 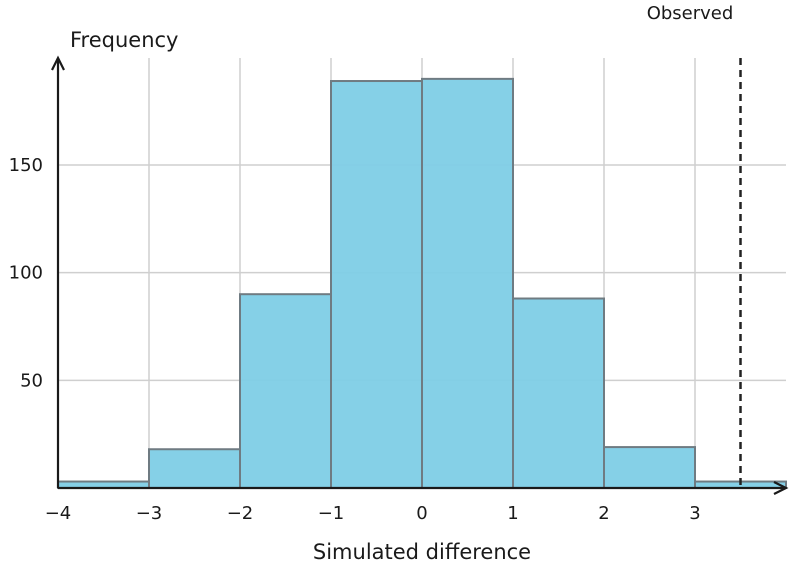 What do you see at coordinates (421, 513) in the screenshot?
I see `x-tick-label: 0` at bounding box center [421, 513].